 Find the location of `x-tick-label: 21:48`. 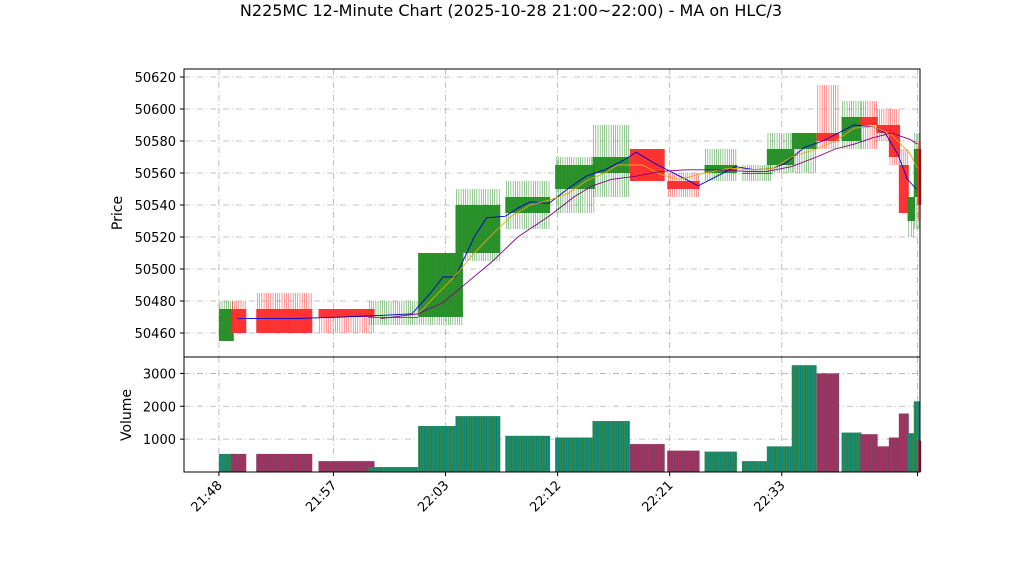

x-tick-label: 21:48 is located at coordinates (207, 496).